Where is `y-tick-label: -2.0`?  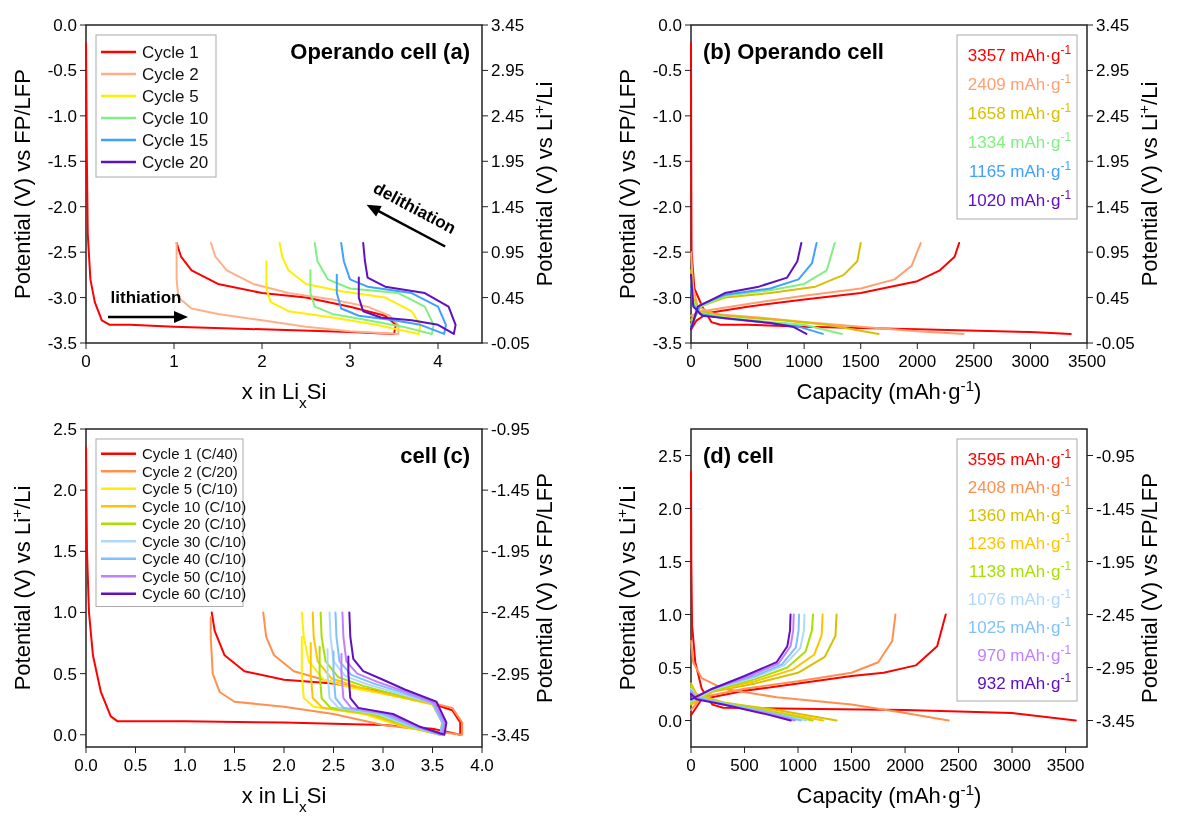 y-tick-label: -2.0 is located at coordinates (62, 207).